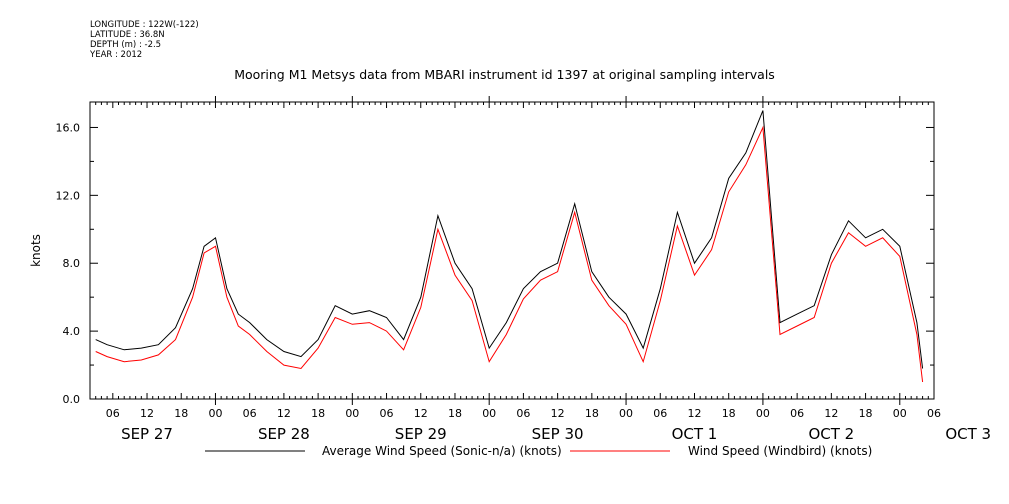 The image size is (1009, 504). What do you see at coordinates (68, 127) in the screenshot?
I see `y-tick-label: 16.0` at bounding box center [68, 127].